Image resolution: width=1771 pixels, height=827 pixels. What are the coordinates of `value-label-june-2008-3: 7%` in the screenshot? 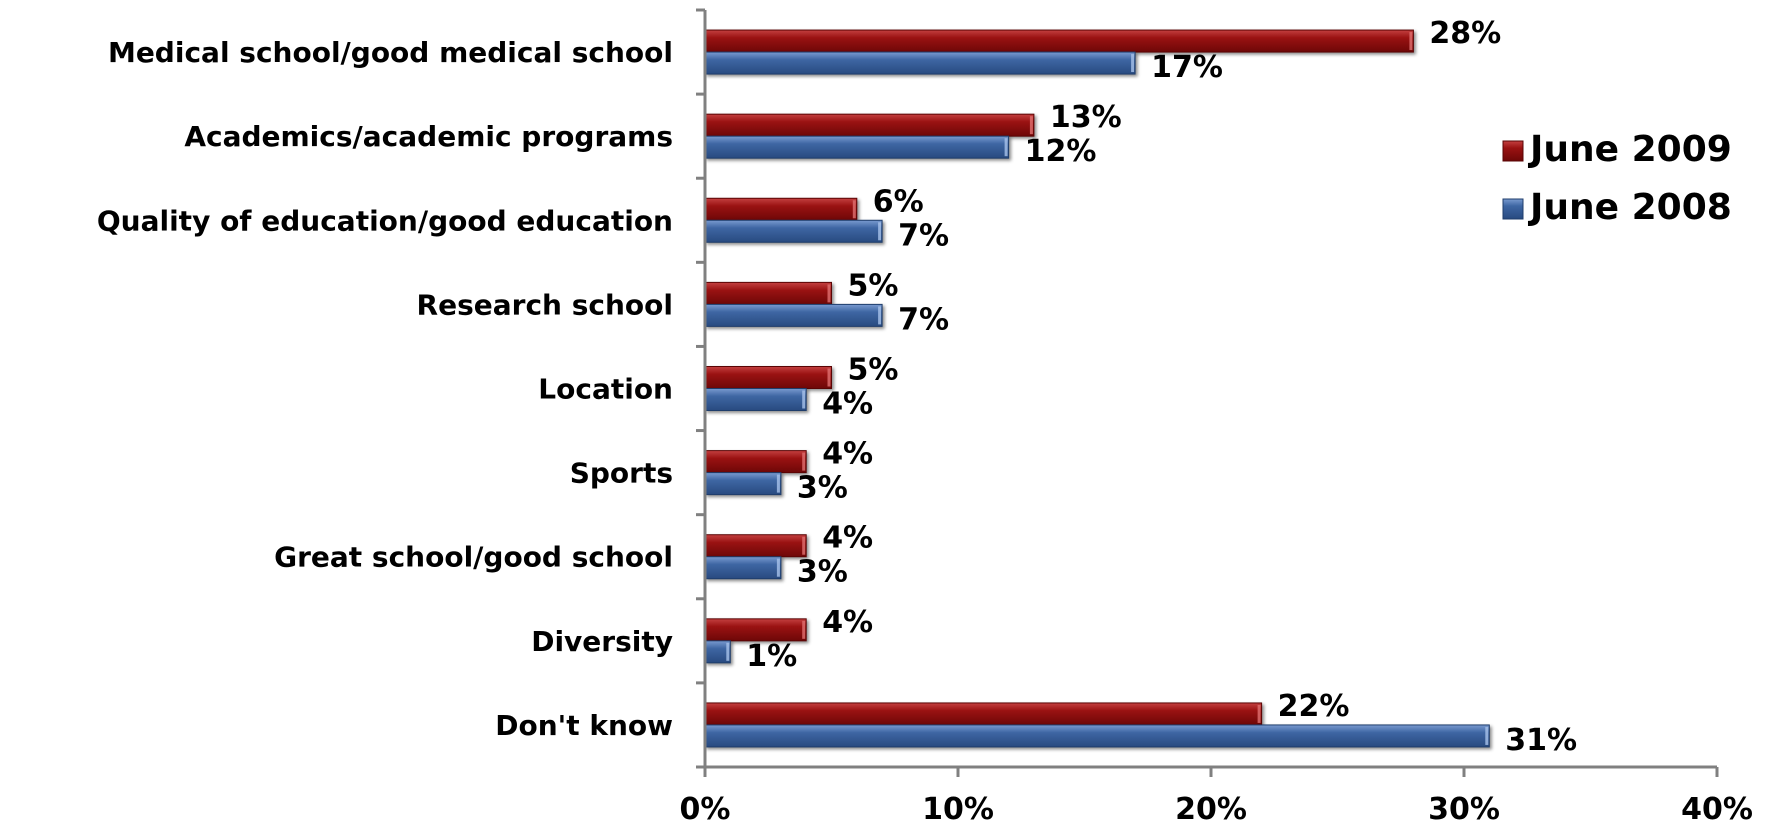 It's located at (923, 319).